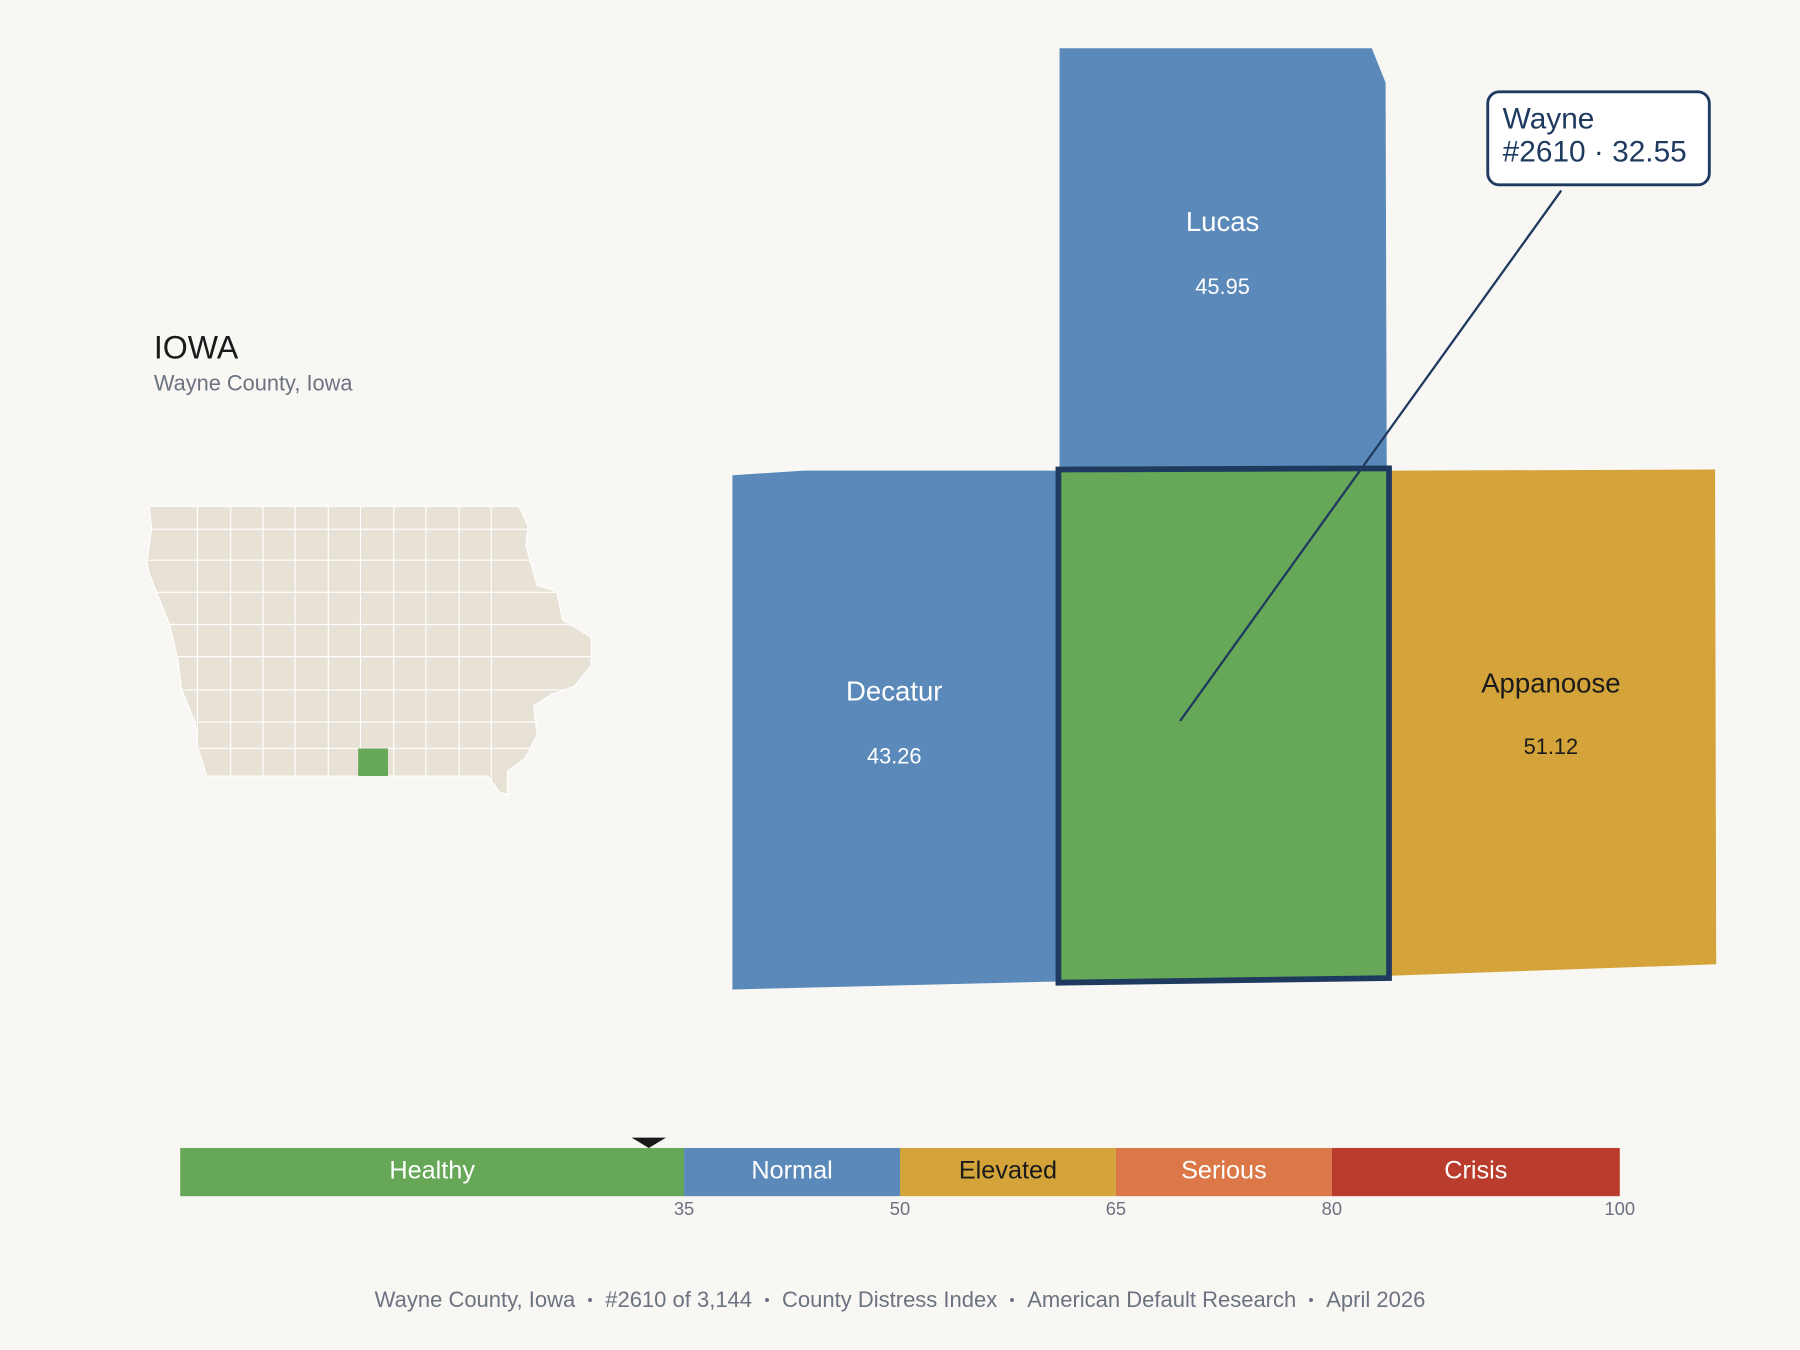 Image resolution: width=1800 pixels, height=1350 pixels. I want to click on subtitle: Wayne County, Iowa, so click(254, 382).